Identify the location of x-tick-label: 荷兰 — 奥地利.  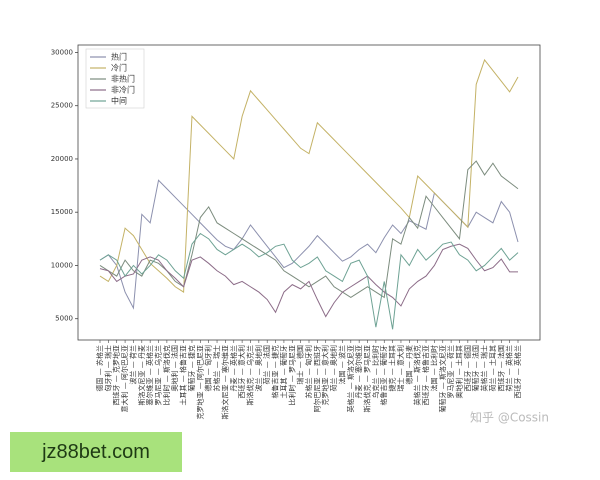
(333, 368).